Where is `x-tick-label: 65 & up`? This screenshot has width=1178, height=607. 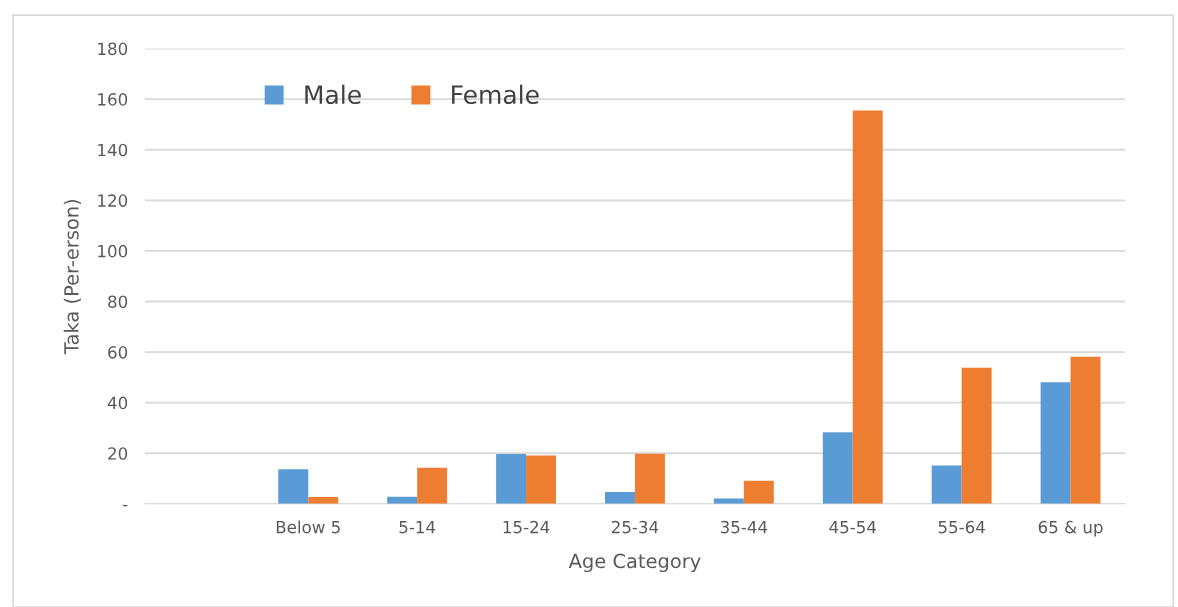 x-tick-label: 65 & up is located at coordinates (1070, 528).